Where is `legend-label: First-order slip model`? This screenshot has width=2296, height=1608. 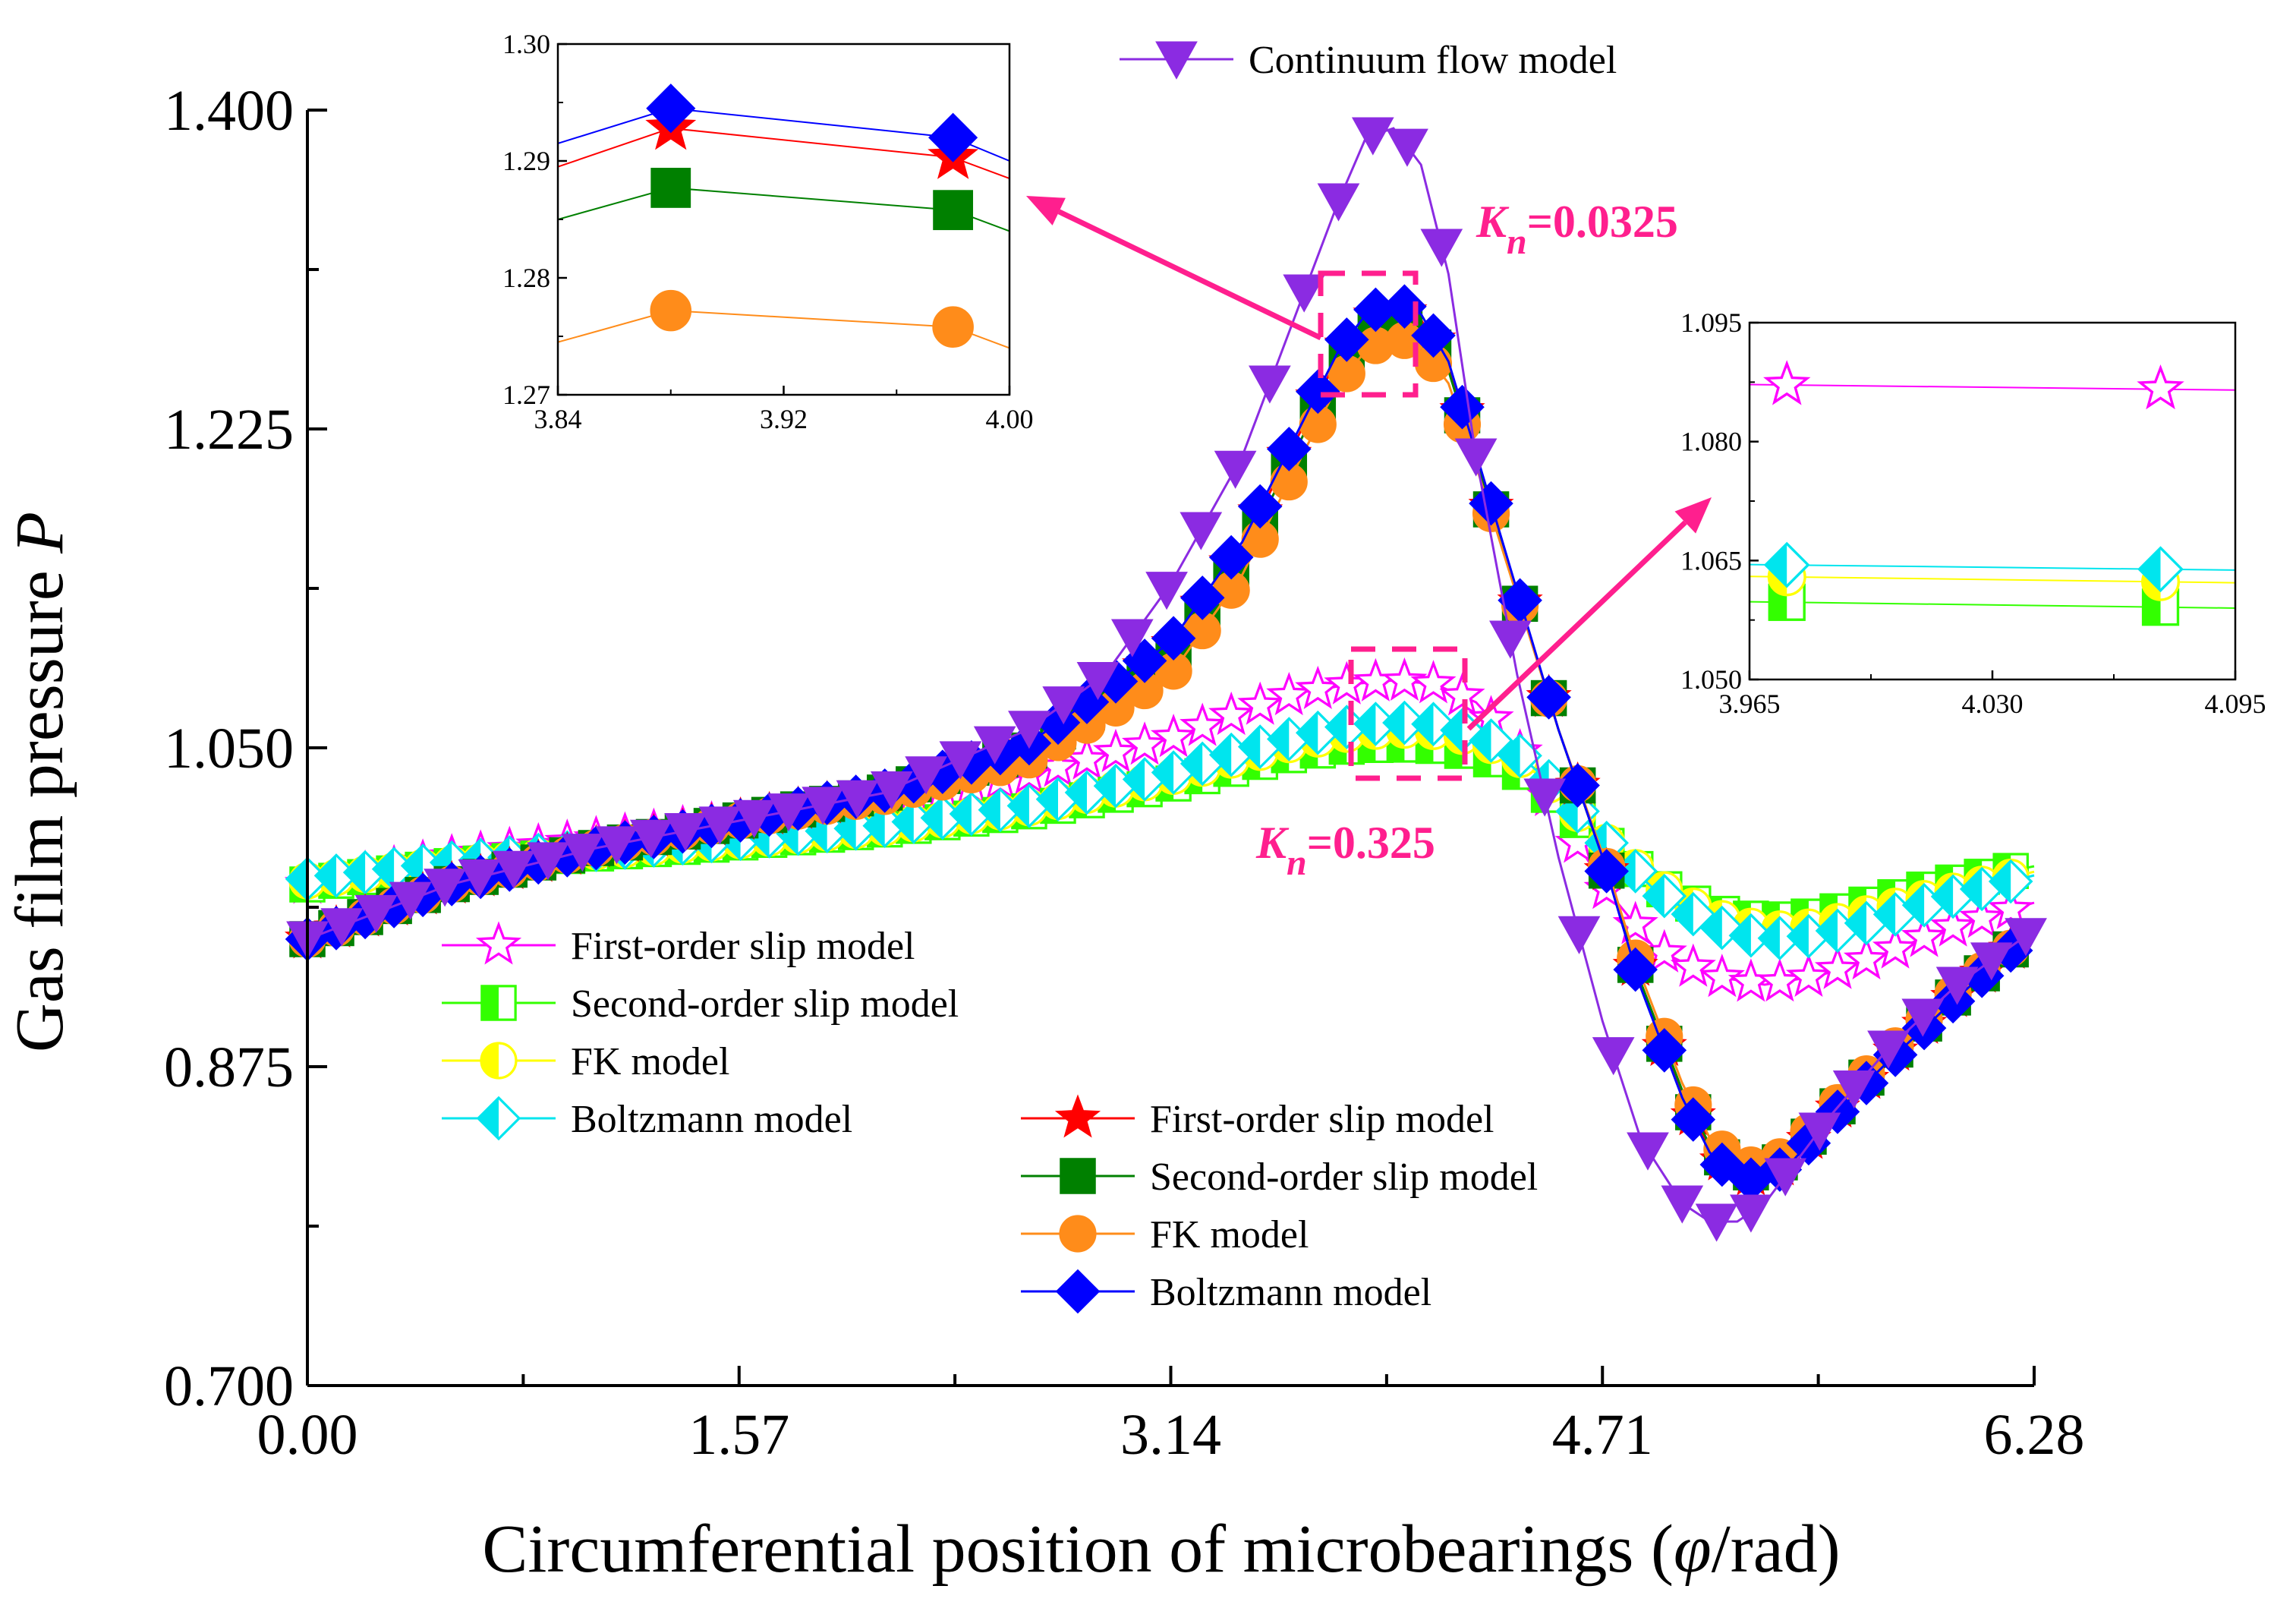 legend-label: First-order slip model is located at coordinates (1322, 1119).